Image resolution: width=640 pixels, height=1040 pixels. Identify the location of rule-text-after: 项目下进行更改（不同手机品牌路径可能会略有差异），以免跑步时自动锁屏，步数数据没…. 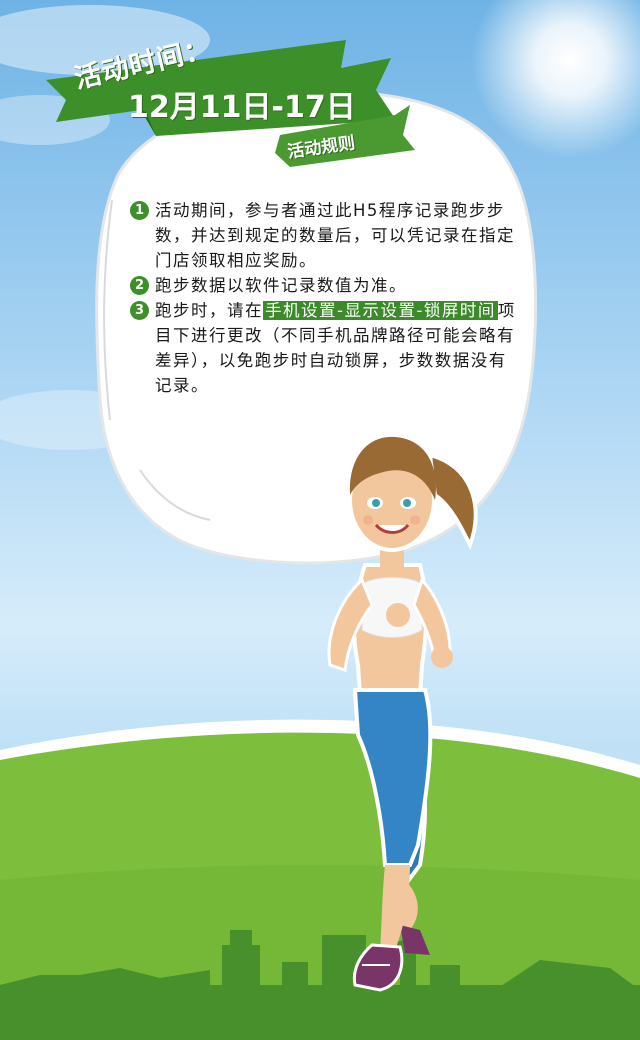
(335, 348).